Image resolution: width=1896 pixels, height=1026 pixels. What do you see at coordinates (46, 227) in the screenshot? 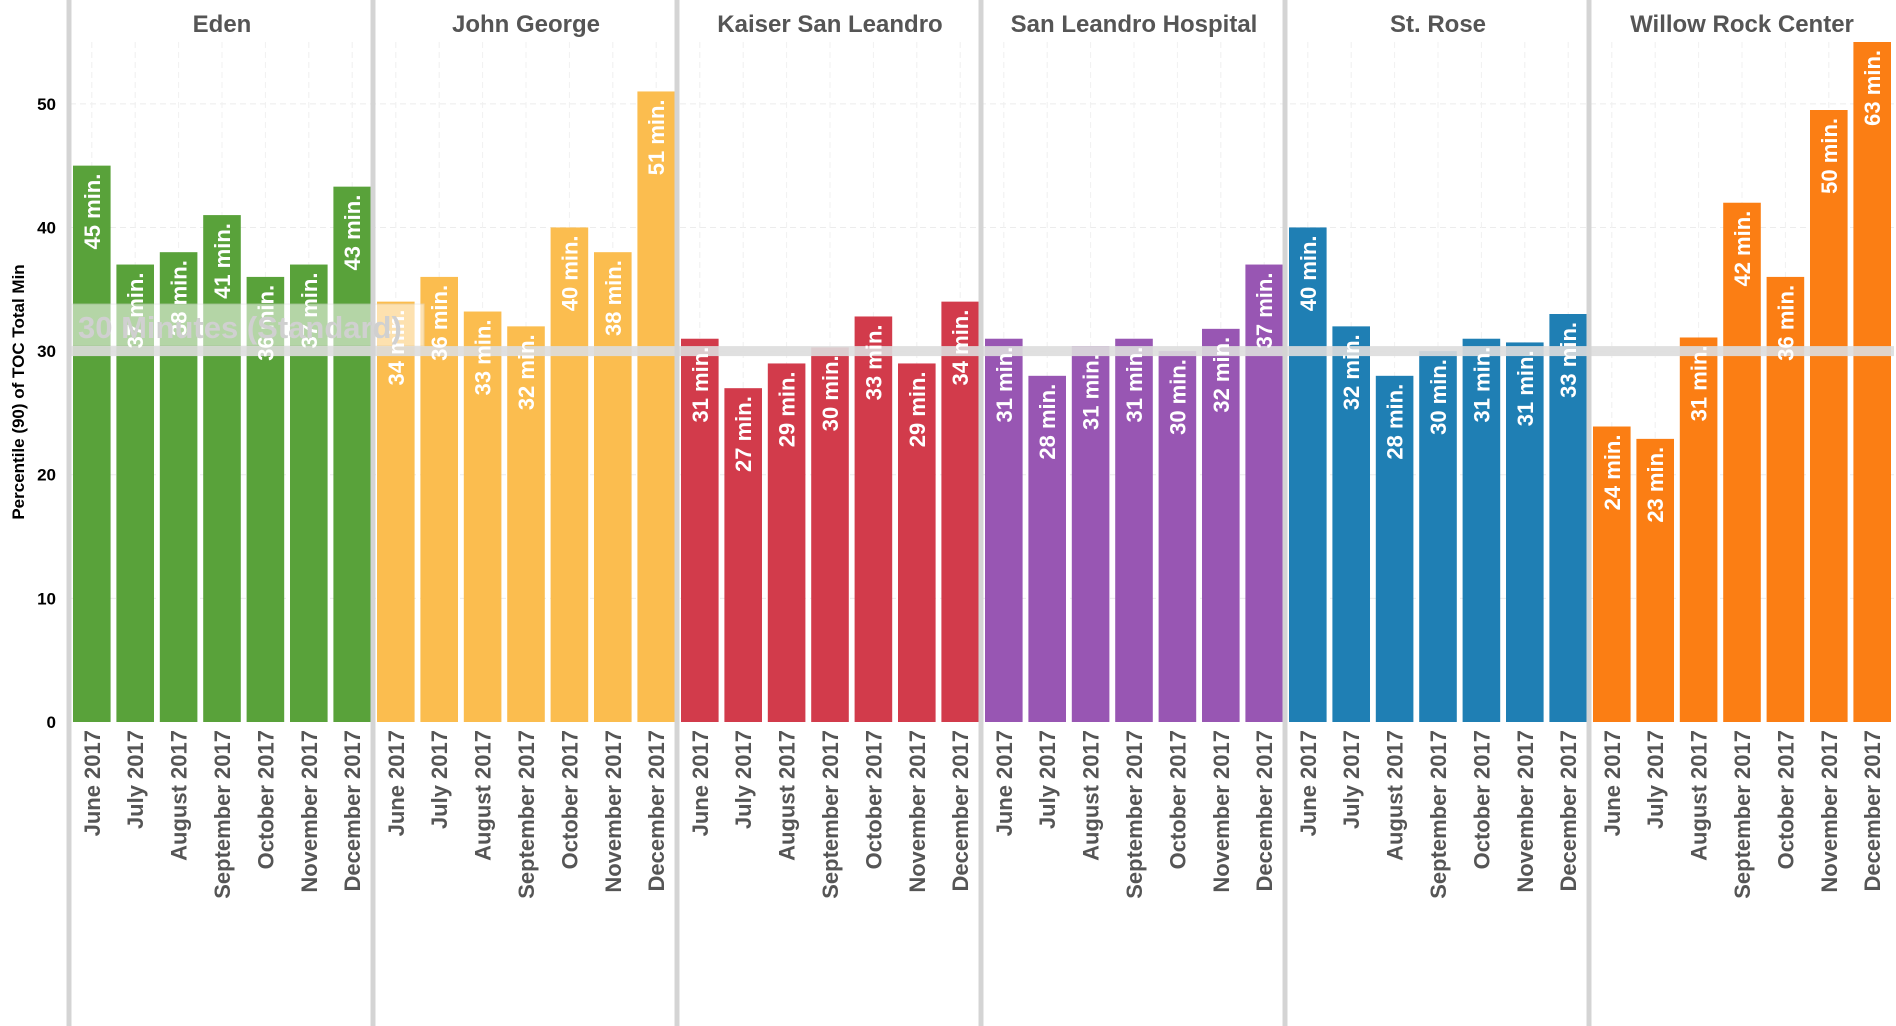
I see `y-tick-label: 40` at bounding box center [46, 227].